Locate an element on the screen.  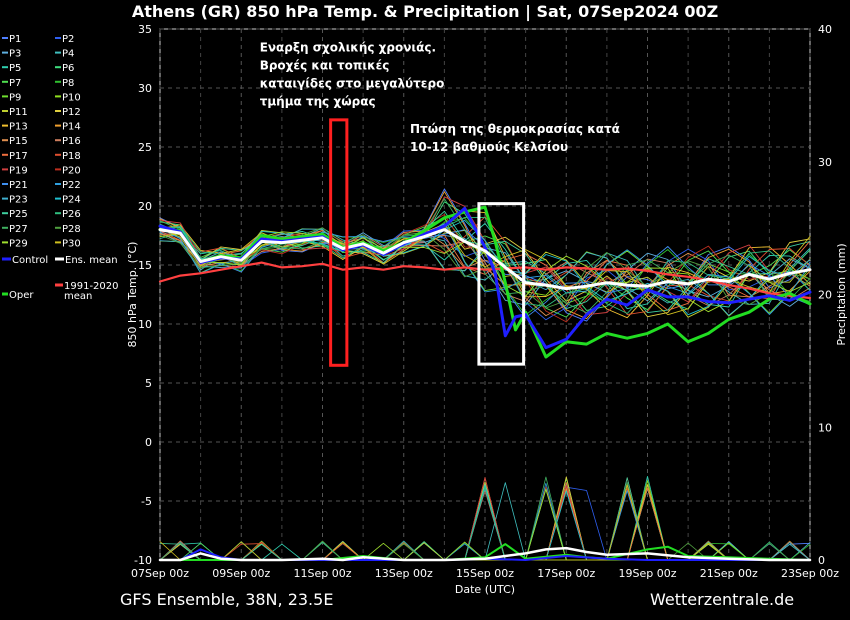
y-tick-label: 0 is located at coordinates (148, 442).